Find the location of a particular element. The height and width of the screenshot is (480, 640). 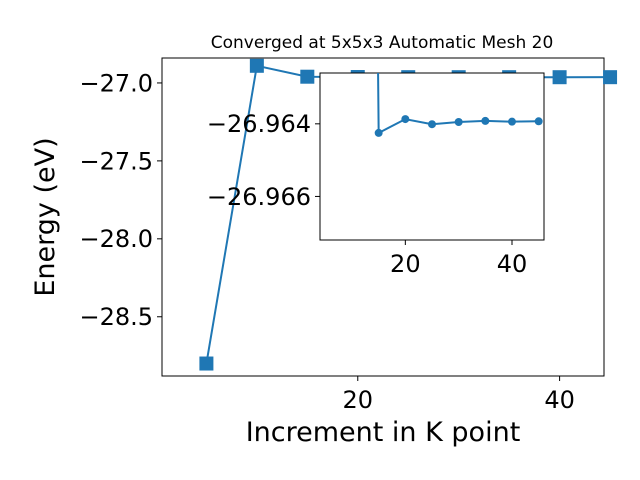

y-tick-label: −27.0 is located at coordinates (116, 83).